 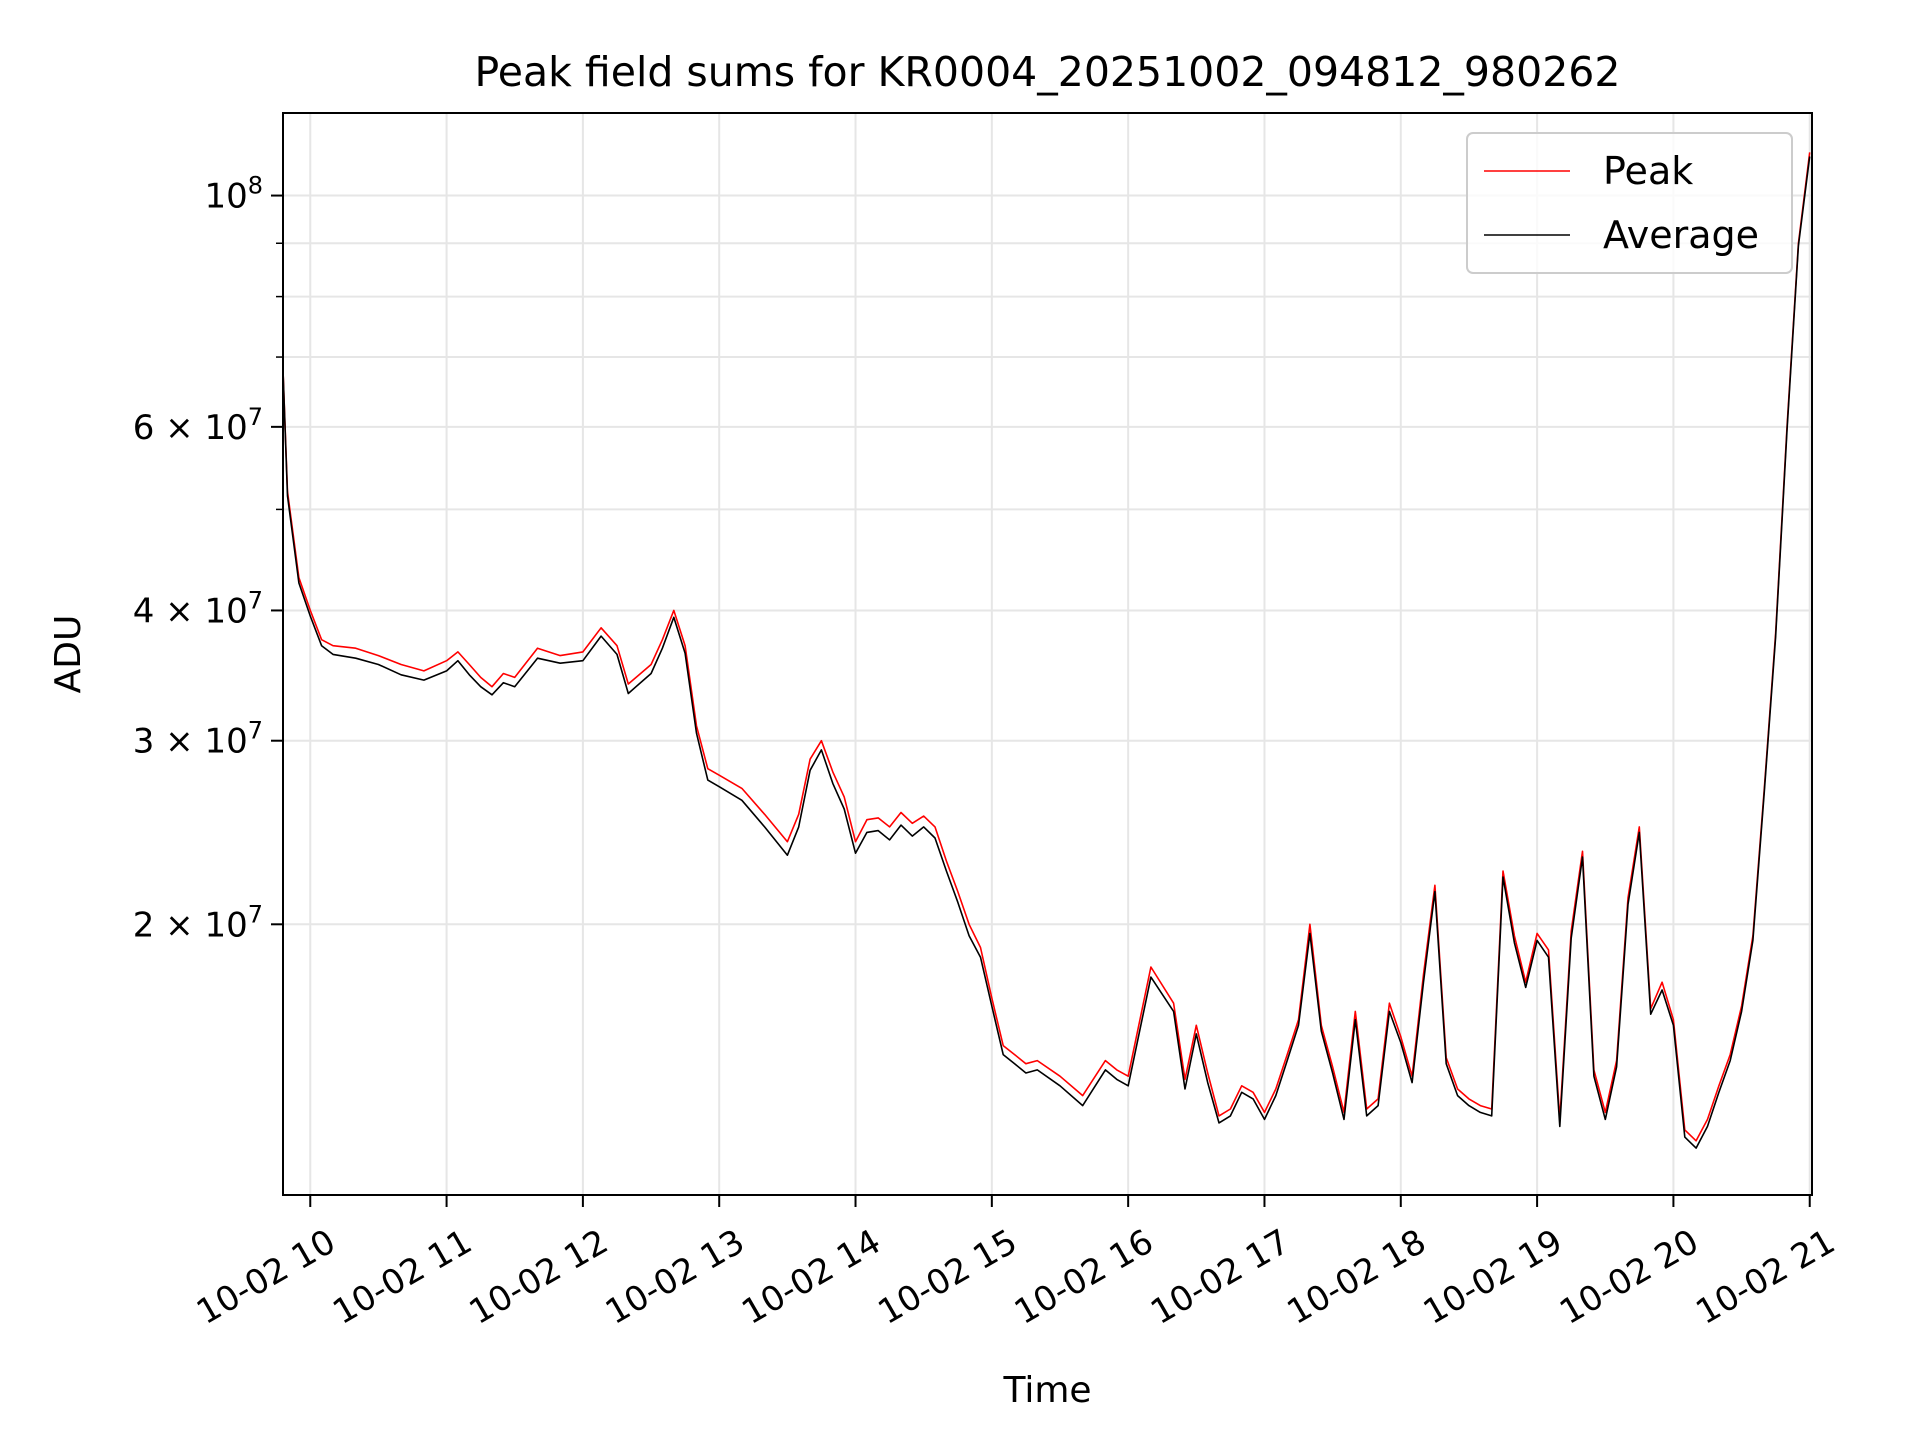 I want to click on y-axis: 108 6 × 107 4 × 107 3 × 107 2 × 107, so click(x=208, y=558).